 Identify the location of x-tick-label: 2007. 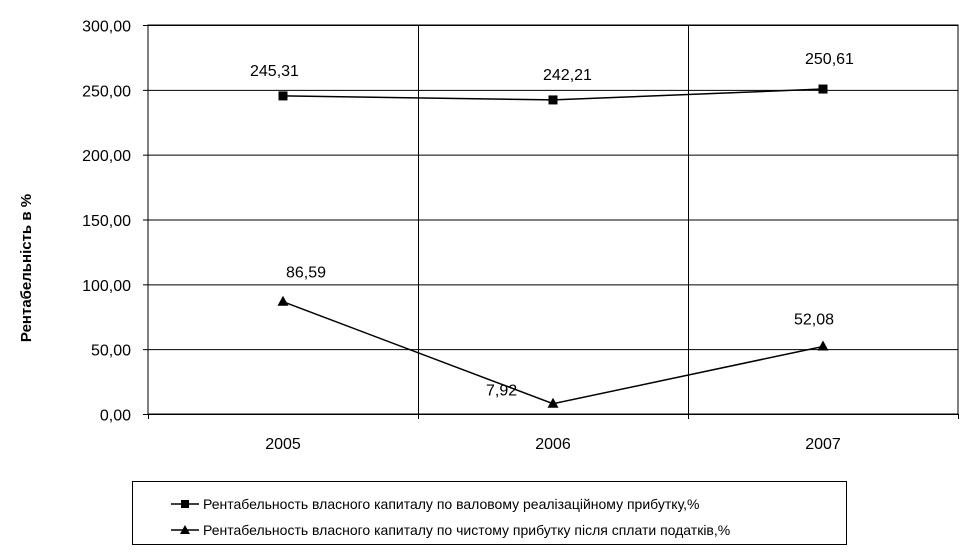
(823, 444).